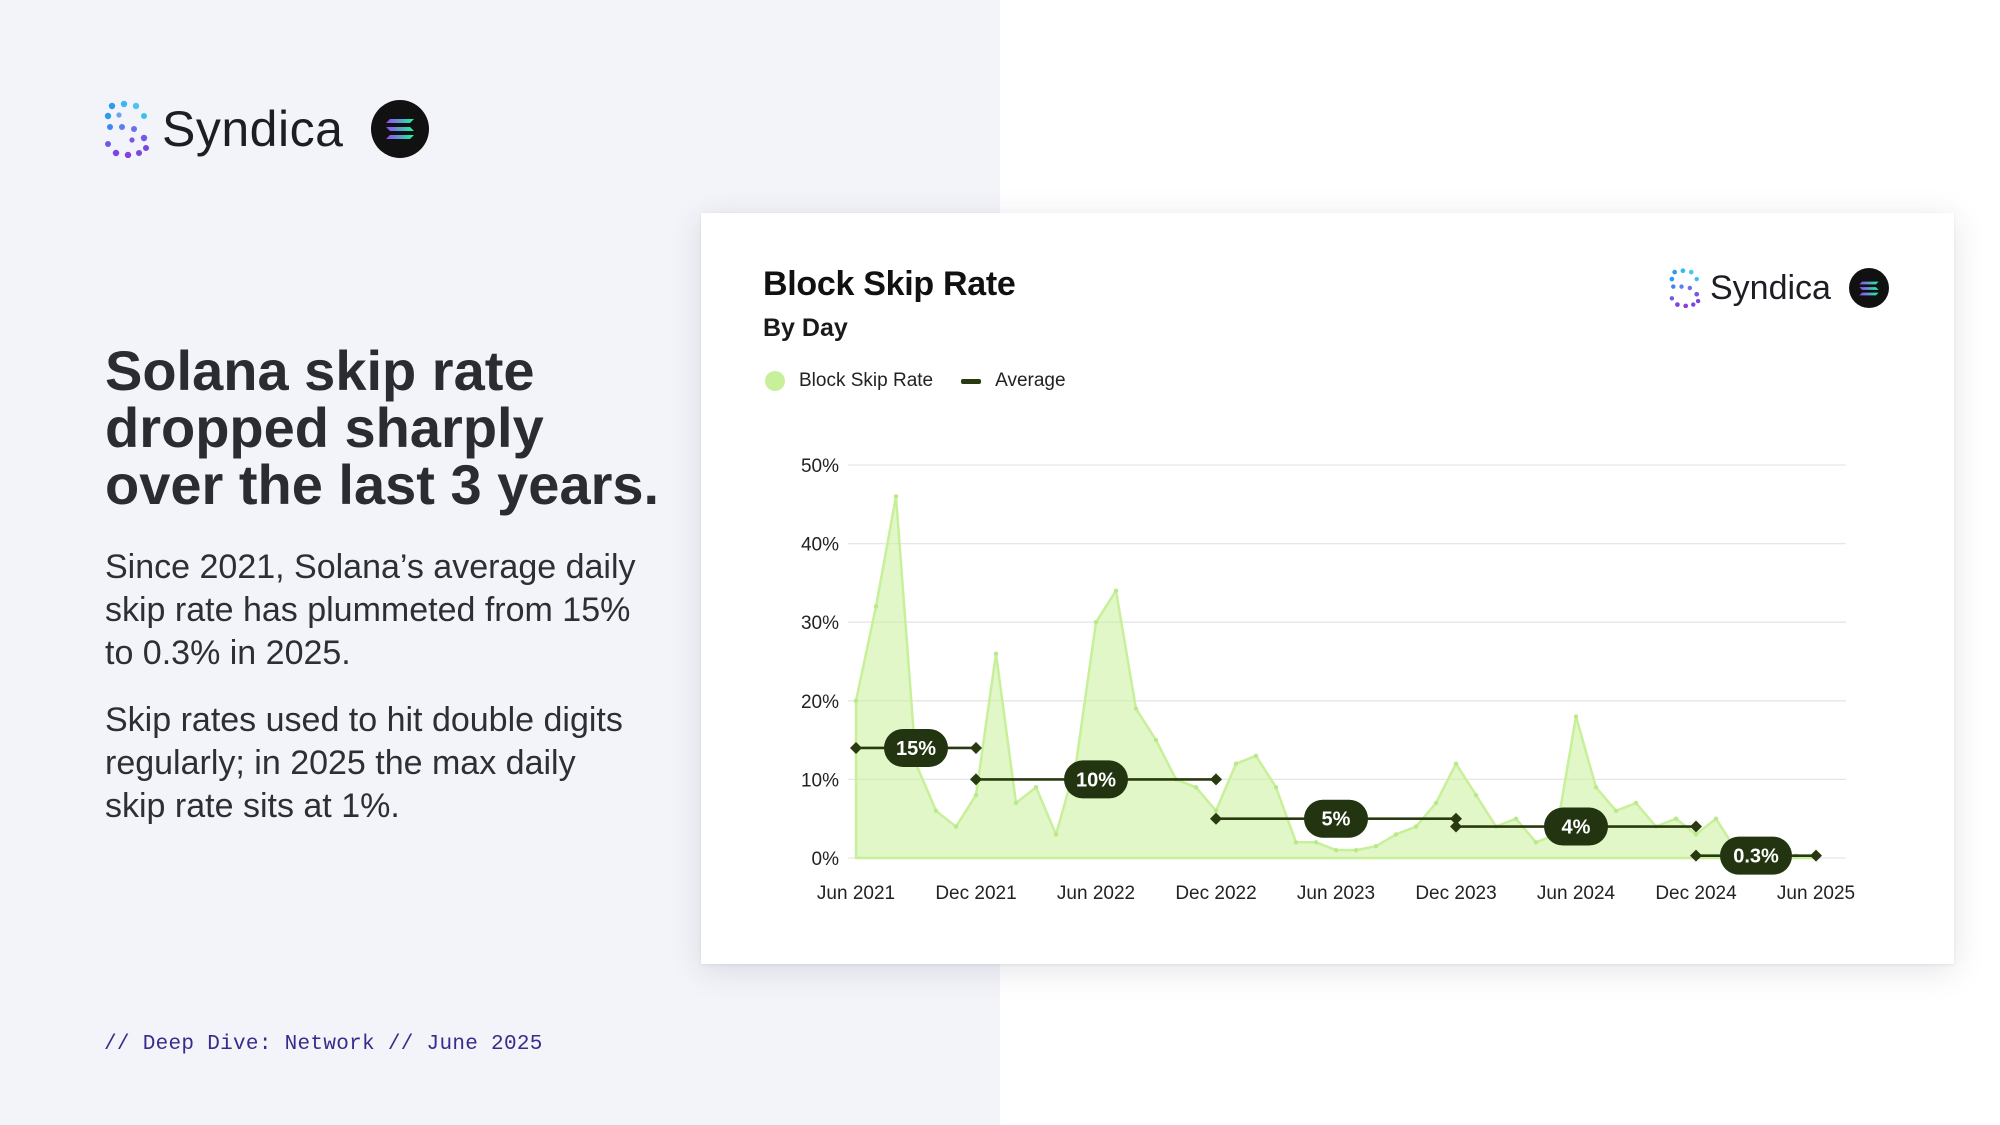 This screenshot has width=2000, height=1125. What do you see at coordinates (1770, 288) in the screenshot?
I see `card-brand-name: Syndica` at bounding box center [1770, 288].